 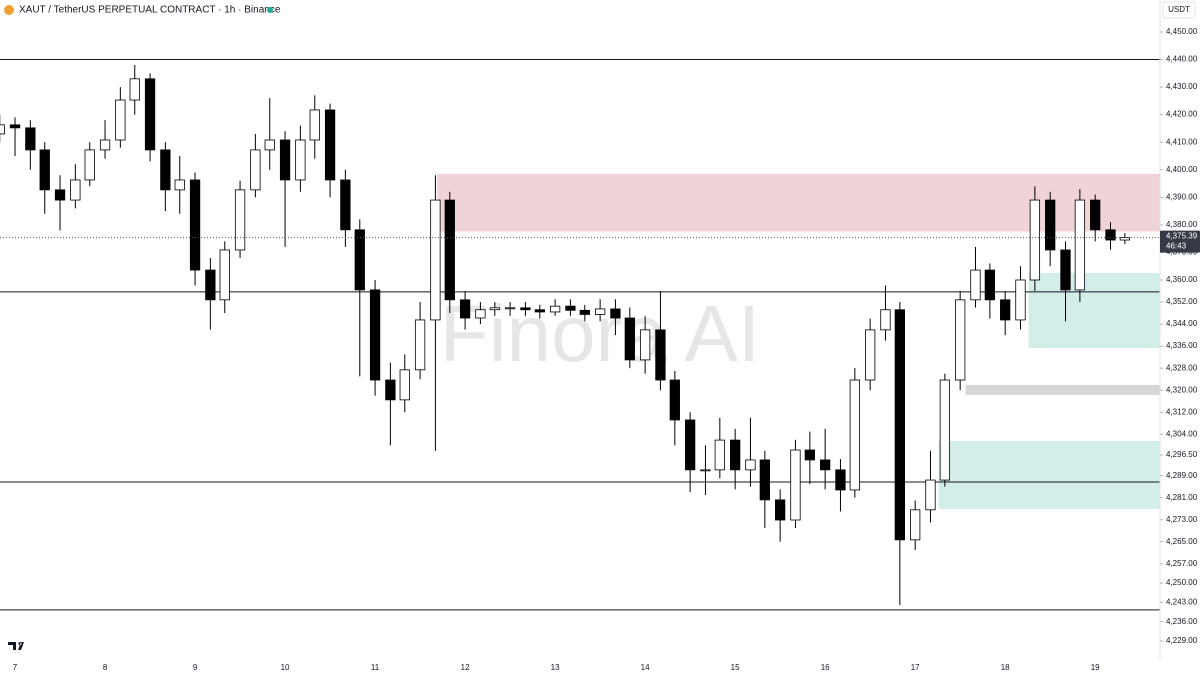 What do you see at coordinates (1182, 541) in the screenshot?
I see `y-tick-label: 4,265.00` at bounding box center [1182, 541].